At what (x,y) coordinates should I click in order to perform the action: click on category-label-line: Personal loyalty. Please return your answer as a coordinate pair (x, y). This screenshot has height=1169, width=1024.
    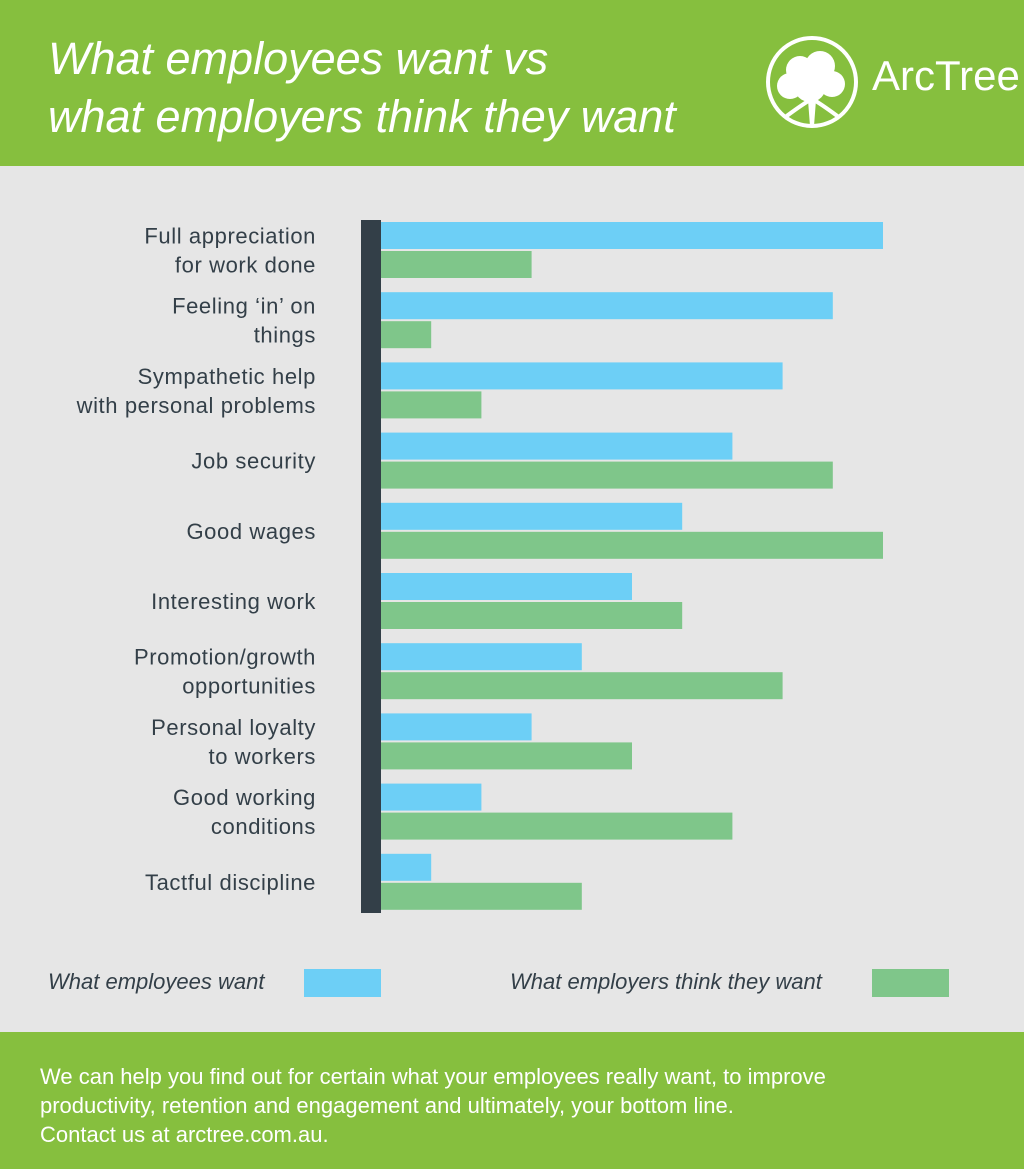
    Looking at the image, I should click on (233, 727).